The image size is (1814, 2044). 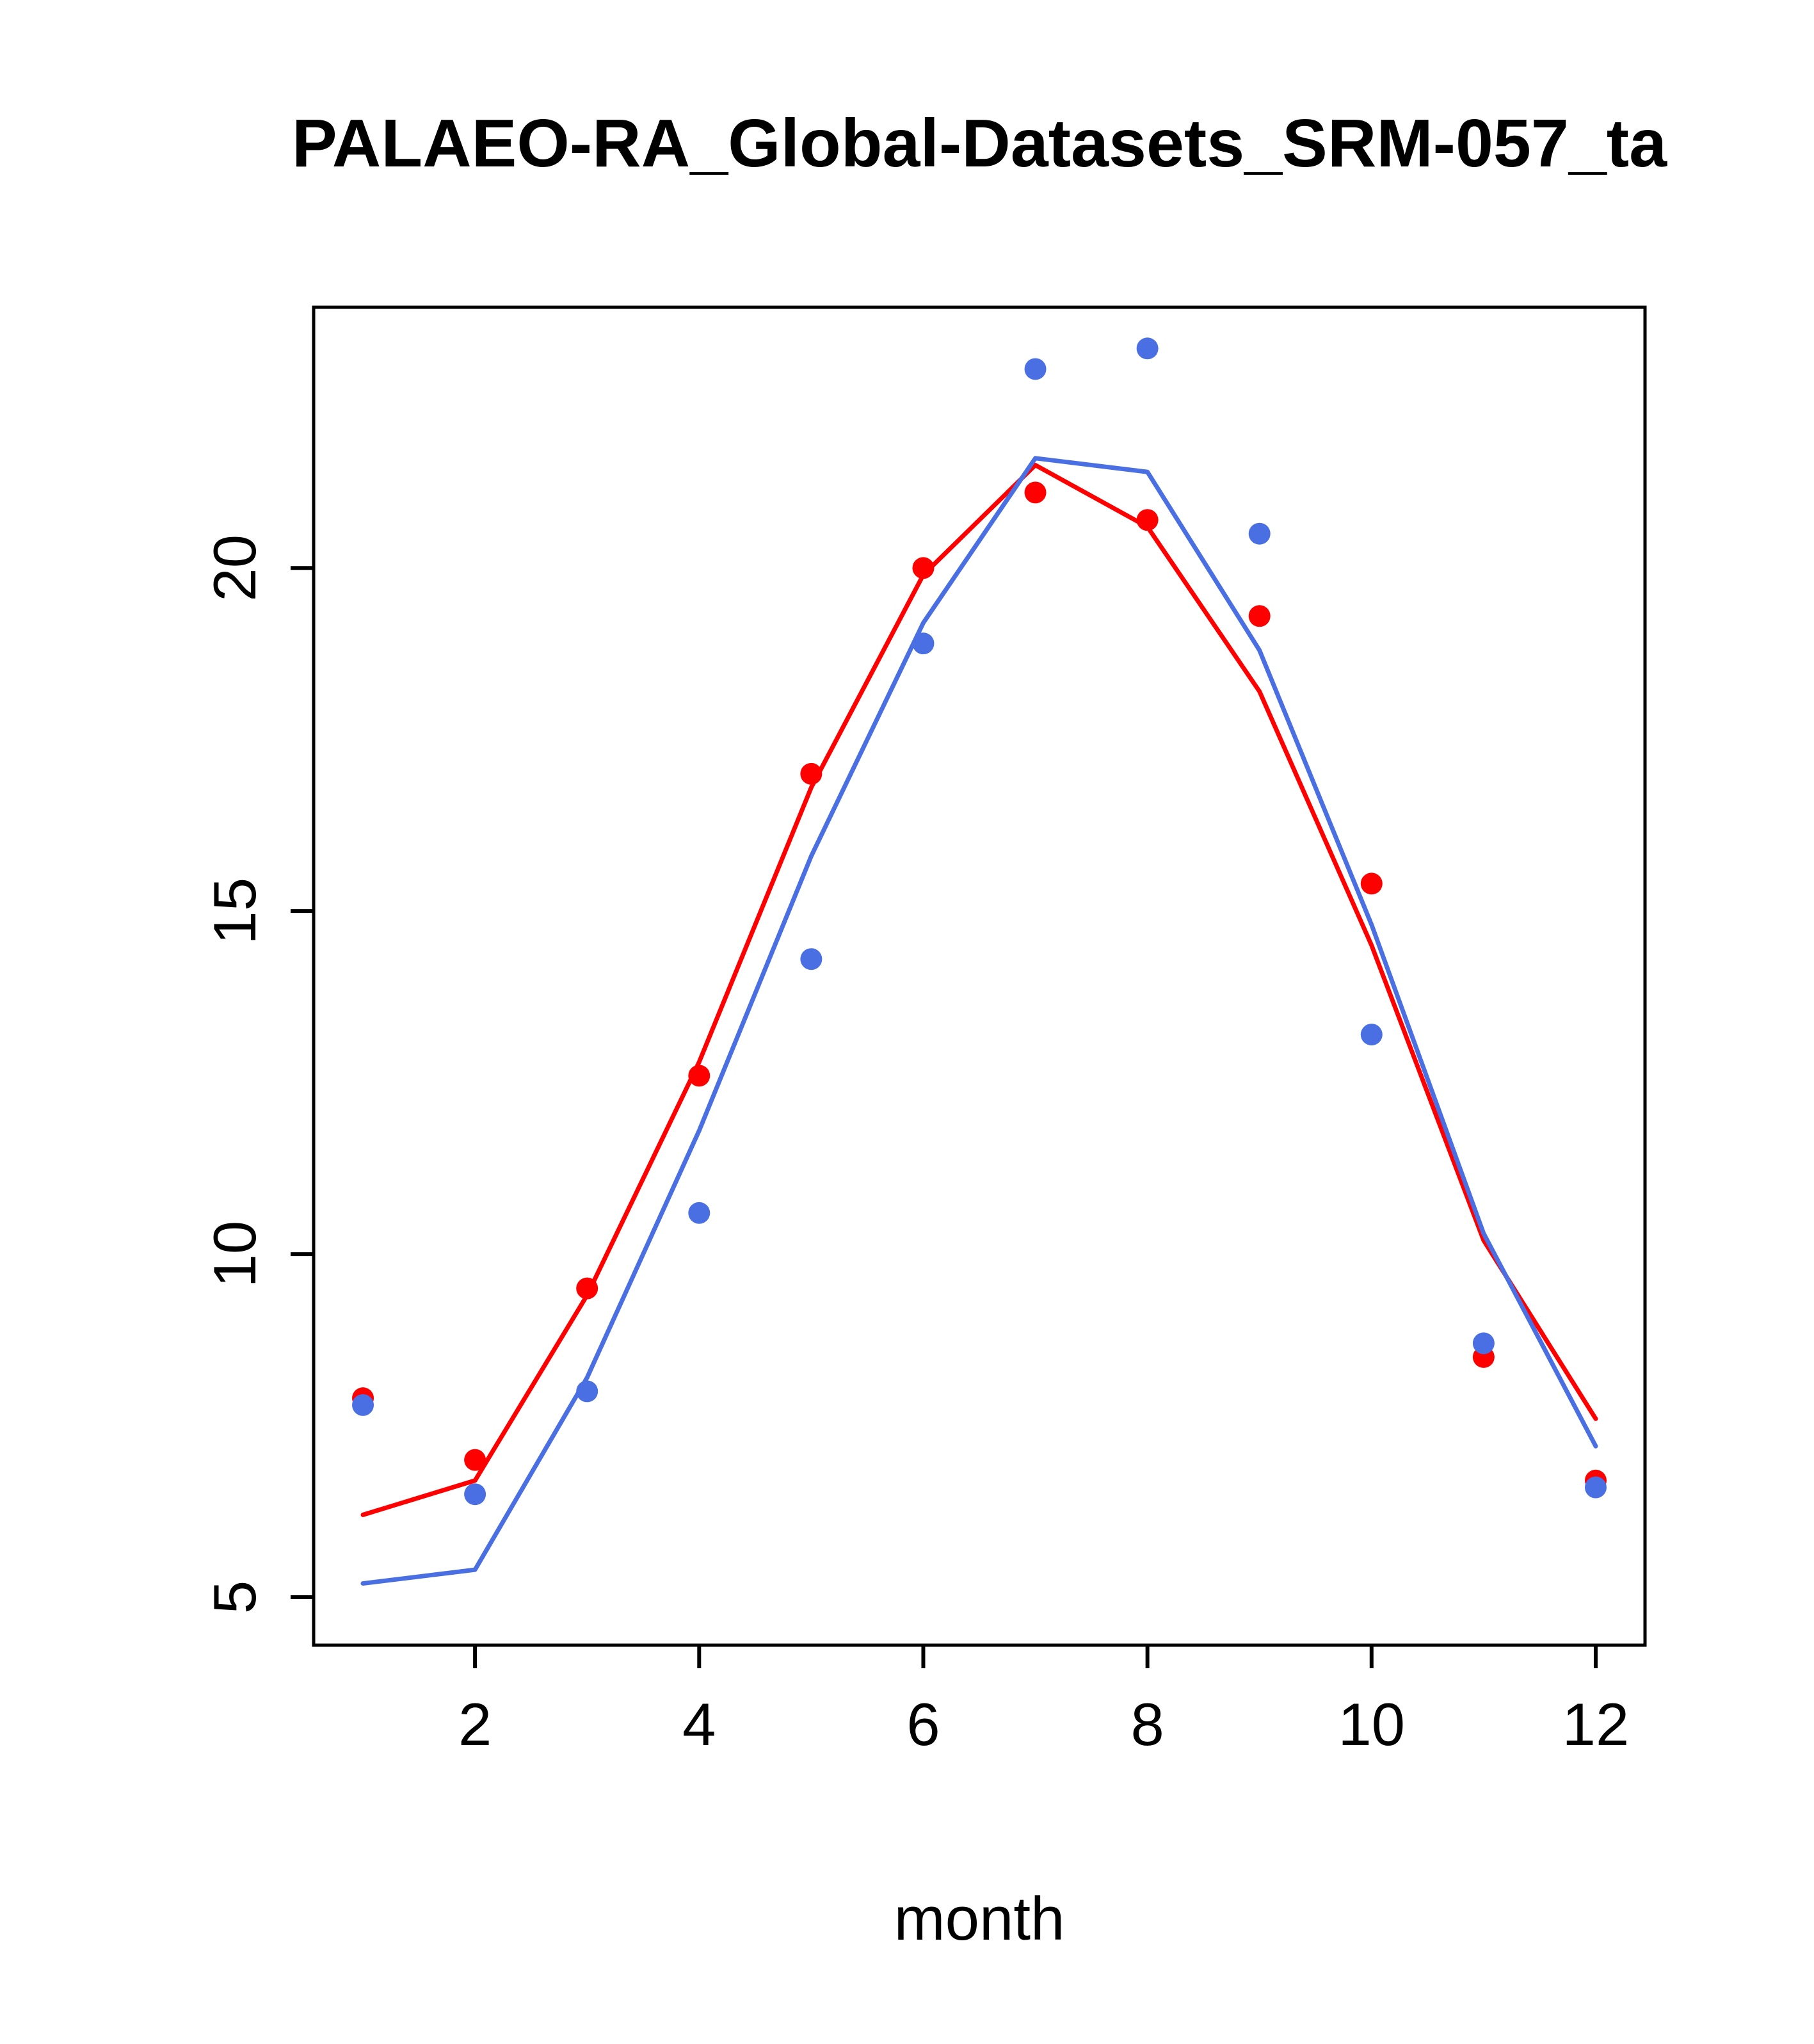 What do you see at coordinates (234, 1254) in the screenshot?
I see `y-tick-label: 10` at bounding box center [234, 1254].